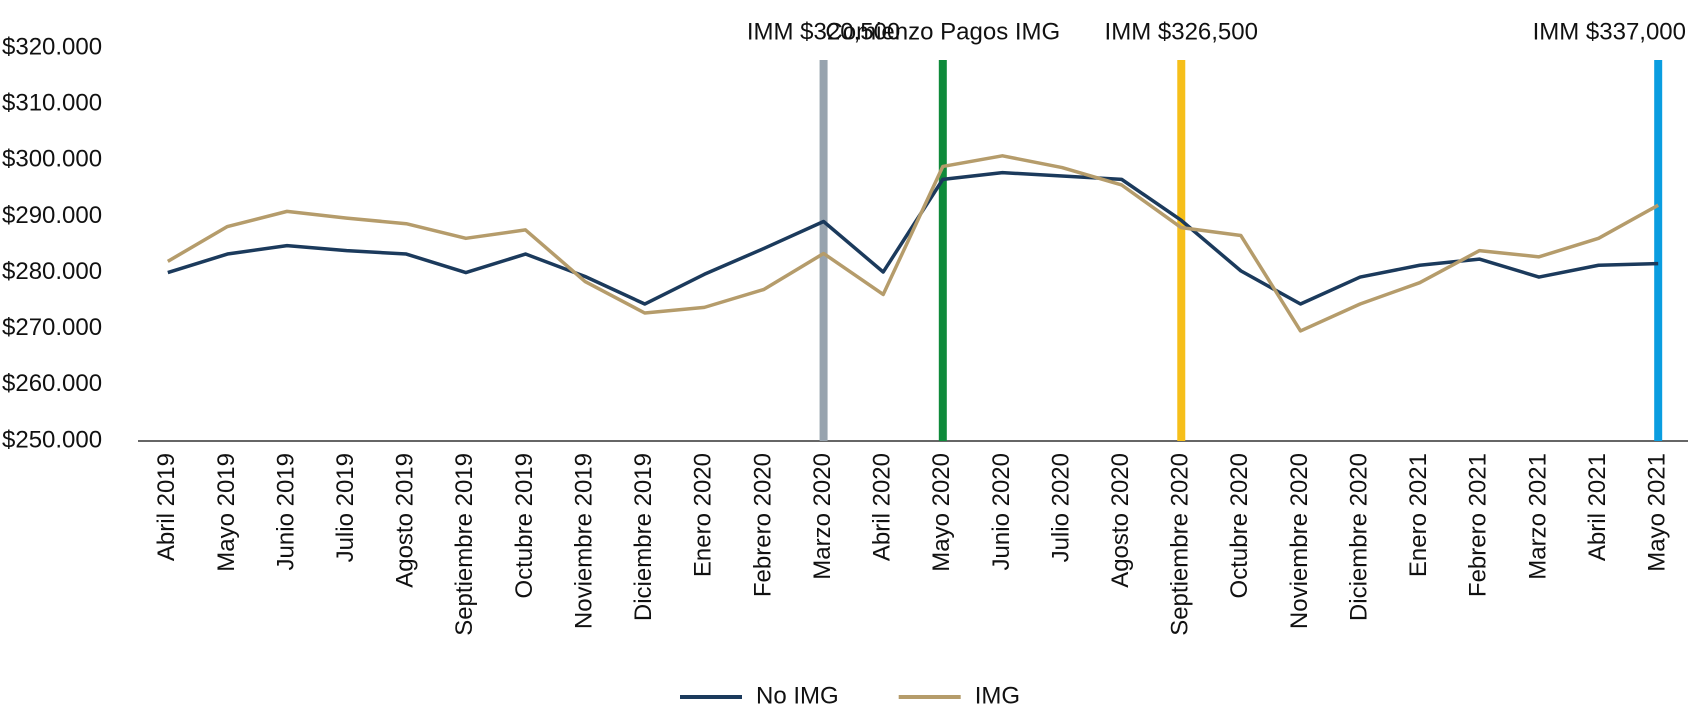  I want to click on x-tick-label: Julio 2019, so click(345, 507).